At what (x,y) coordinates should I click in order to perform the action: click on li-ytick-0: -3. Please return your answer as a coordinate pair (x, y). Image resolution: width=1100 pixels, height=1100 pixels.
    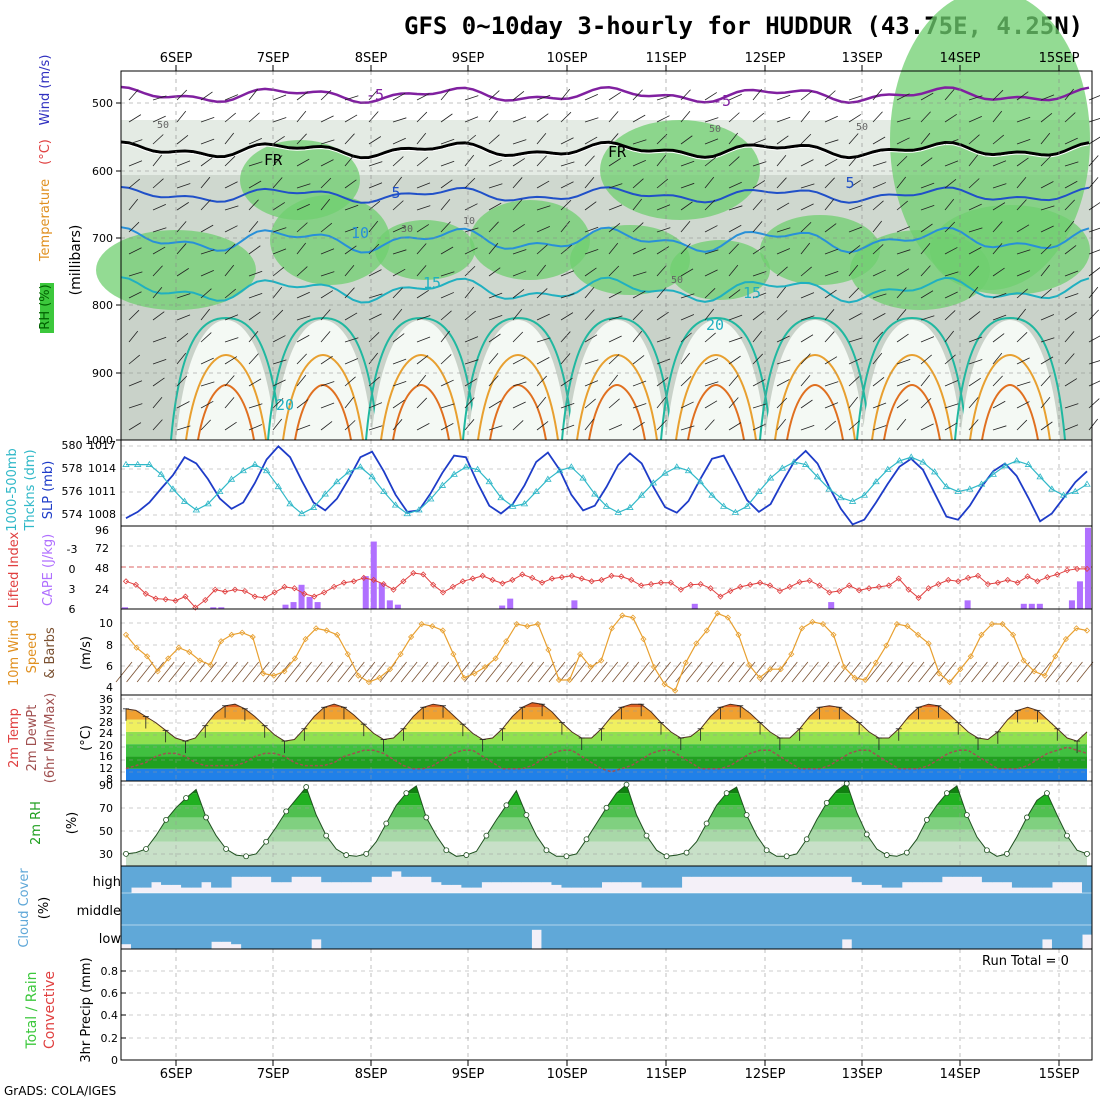
    Looking at the image, I should click on (72, 549).